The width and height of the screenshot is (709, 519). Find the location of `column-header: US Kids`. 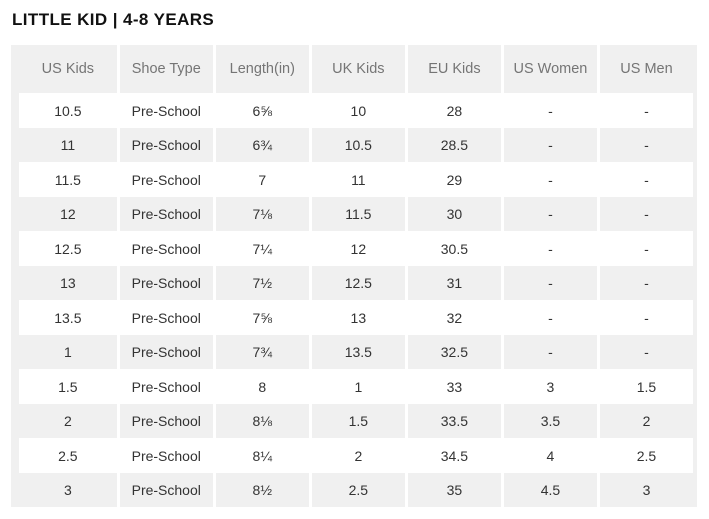

column-header: US Kids is located at coordinates (68, 69).